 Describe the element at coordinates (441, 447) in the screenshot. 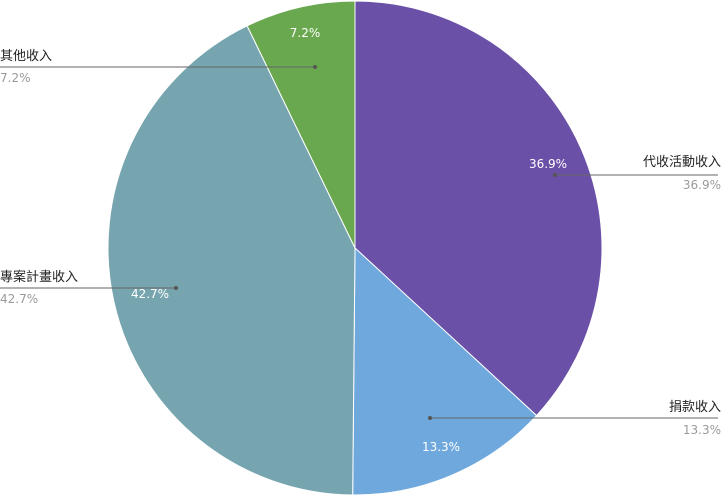

I see `slice-percent-label-donation: 13.3%` at that location.